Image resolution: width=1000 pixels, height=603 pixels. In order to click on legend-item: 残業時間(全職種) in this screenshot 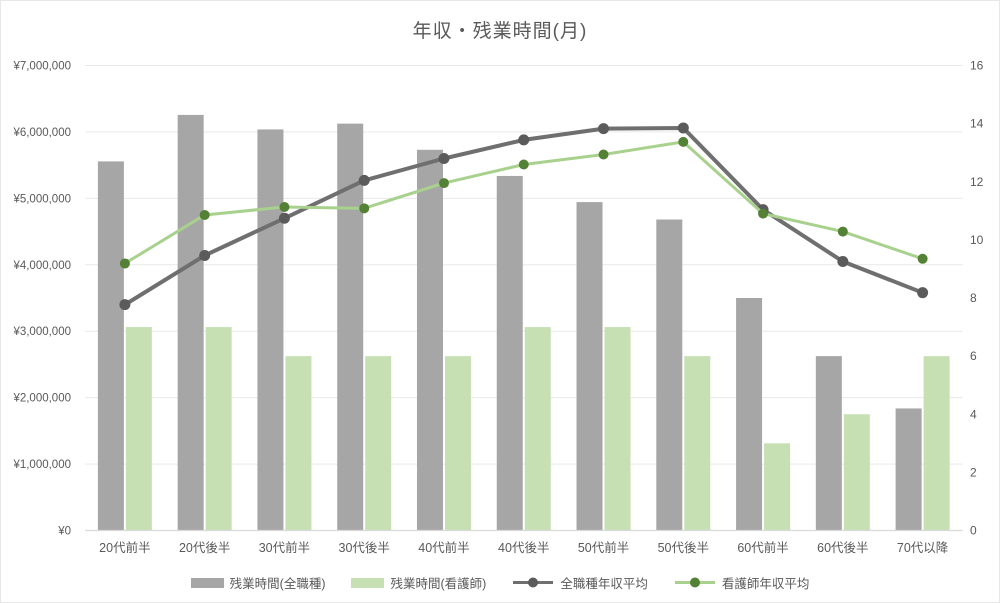, I will do `click(258, 582)`.